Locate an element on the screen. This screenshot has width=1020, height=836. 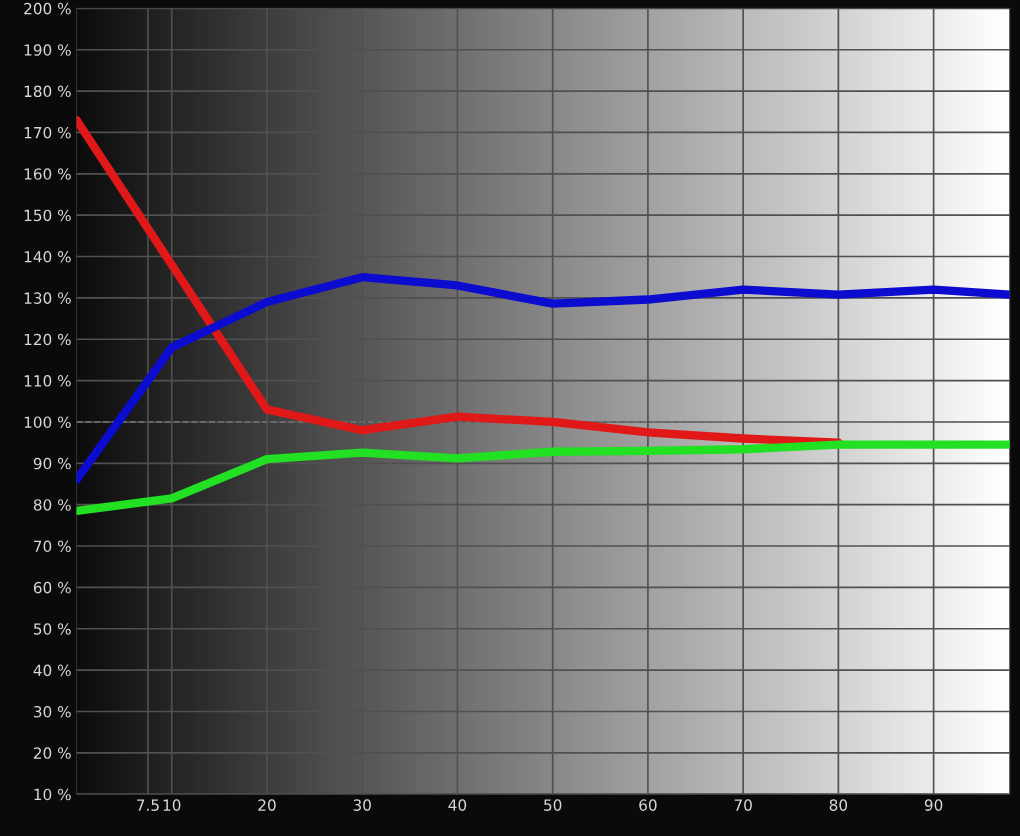
y-tick-label: 40 % is located at coordinates (52, 670).